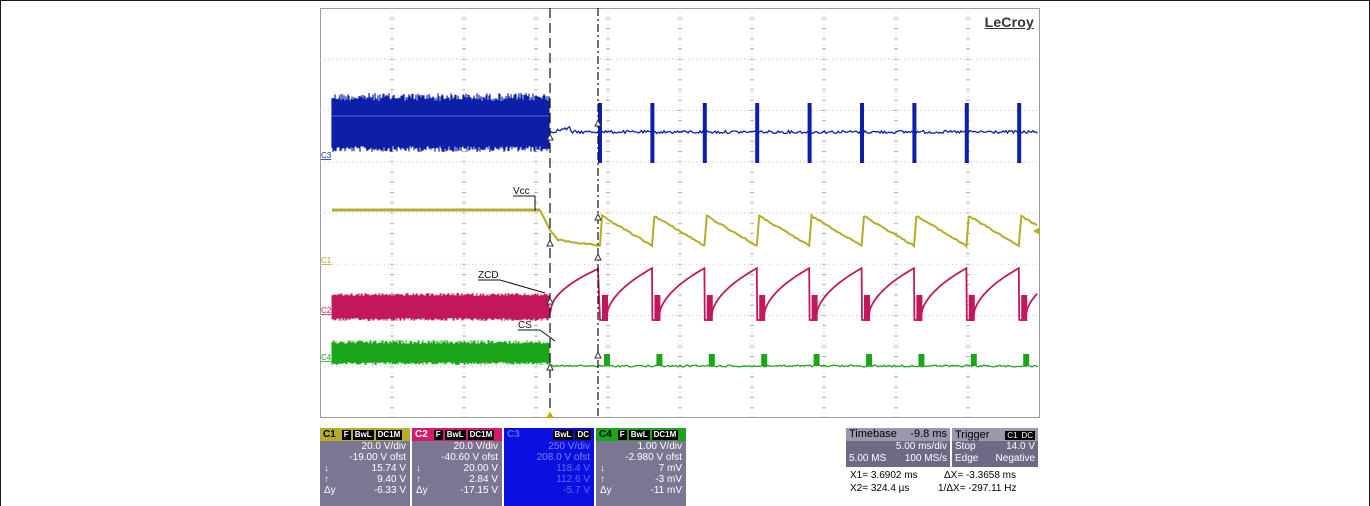 The height and width of the screenshot is (506, 1370). I want to click on channel-tag: DC, so click(583, 434).